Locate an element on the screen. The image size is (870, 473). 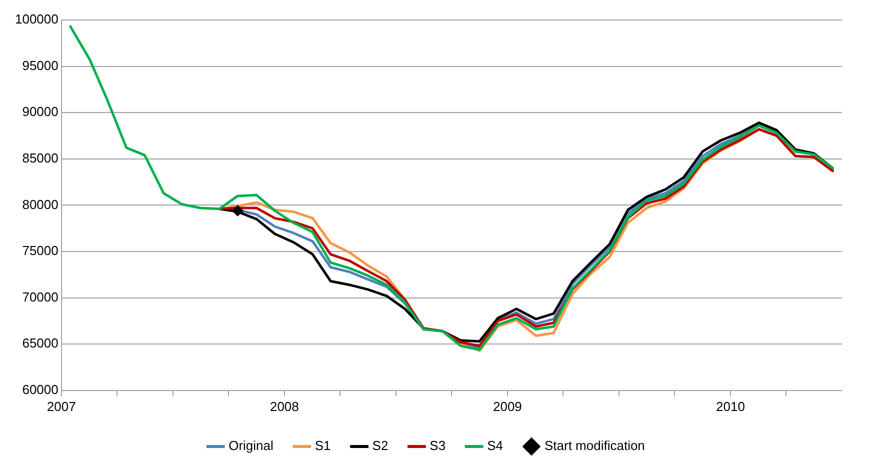
y-tick-label: 100000 is located at coordinates (36, 19).